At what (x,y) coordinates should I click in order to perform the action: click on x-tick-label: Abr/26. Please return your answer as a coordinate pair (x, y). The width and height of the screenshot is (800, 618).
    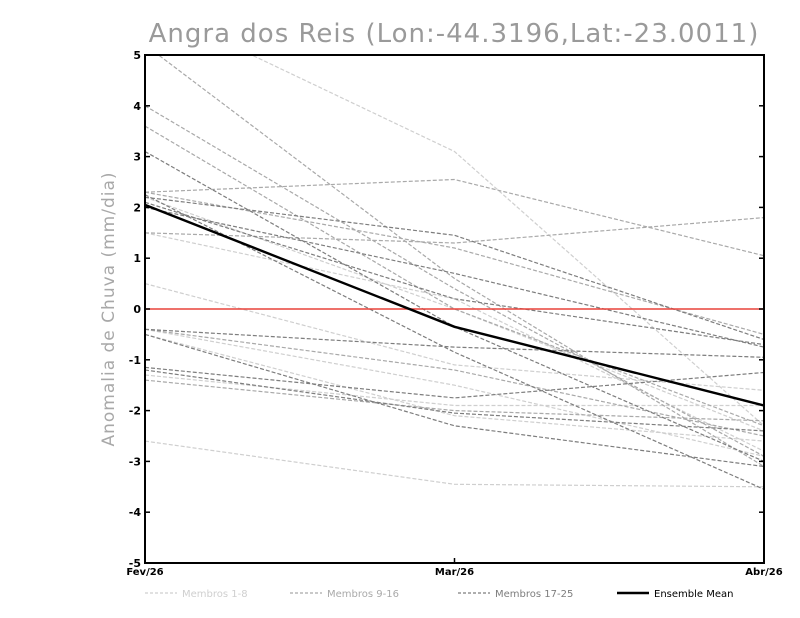
    Looking at the image, I should click on (763, 572).